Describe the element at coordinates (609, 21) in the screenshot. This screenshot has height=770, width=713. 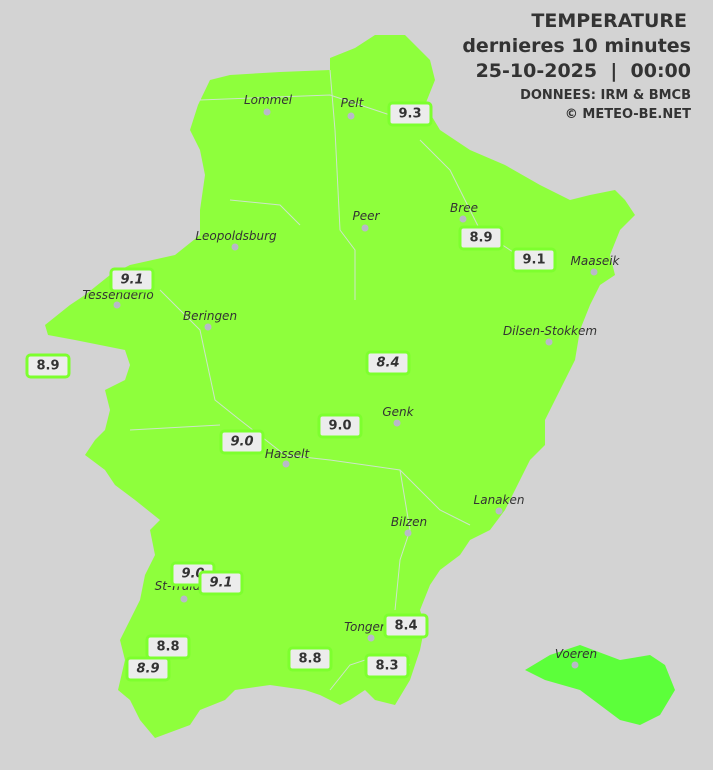
I see `map-title: TEMPERATURE` at that location.